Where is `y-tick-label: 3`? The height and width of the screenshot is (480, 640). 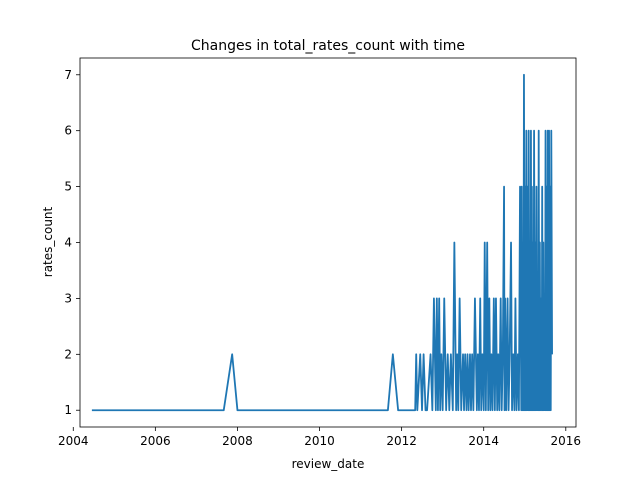 y-tick-label: 3 is located at coordinates (68, 298).